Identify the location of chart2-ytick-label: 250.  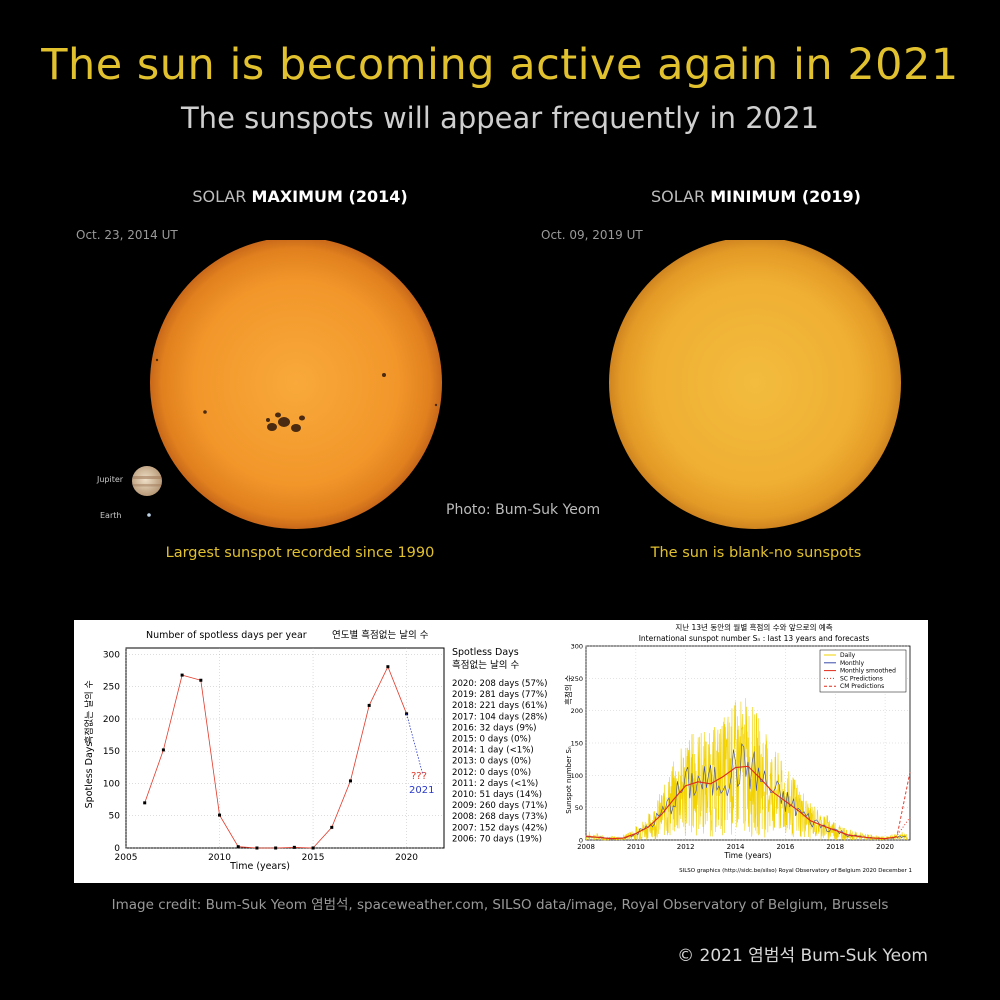
(577, 679).